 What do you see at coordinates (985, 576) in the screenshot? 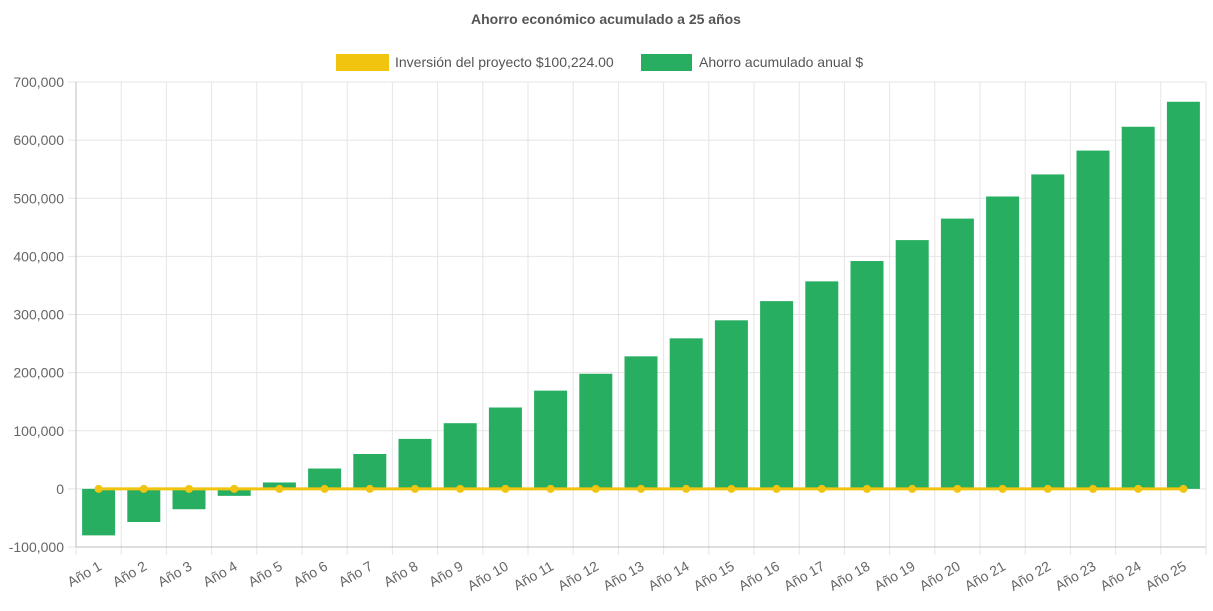
I see `x-tick-label: Año 21` at bounding box center [985, 576].